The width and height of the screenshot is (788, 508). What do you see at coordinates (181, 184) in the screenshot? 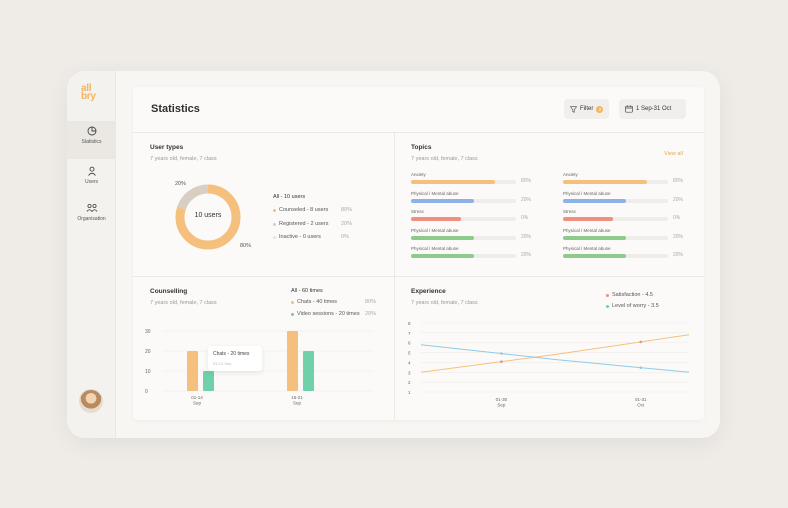
I see `donut-label-20: 20%` at bounding box center [181, 184].